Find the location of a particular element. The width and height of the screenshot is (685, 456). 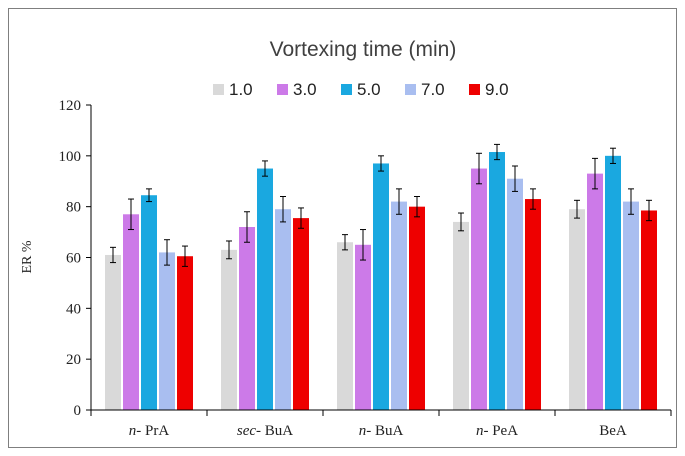

bar-7.0-cat0 is located at coordinates (167, 331).